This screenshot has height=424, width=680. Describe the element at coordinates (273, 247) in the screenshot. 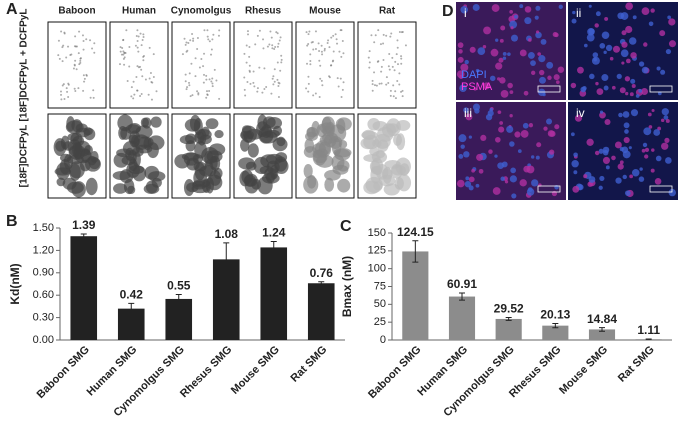

I see `error-bar` at that location.